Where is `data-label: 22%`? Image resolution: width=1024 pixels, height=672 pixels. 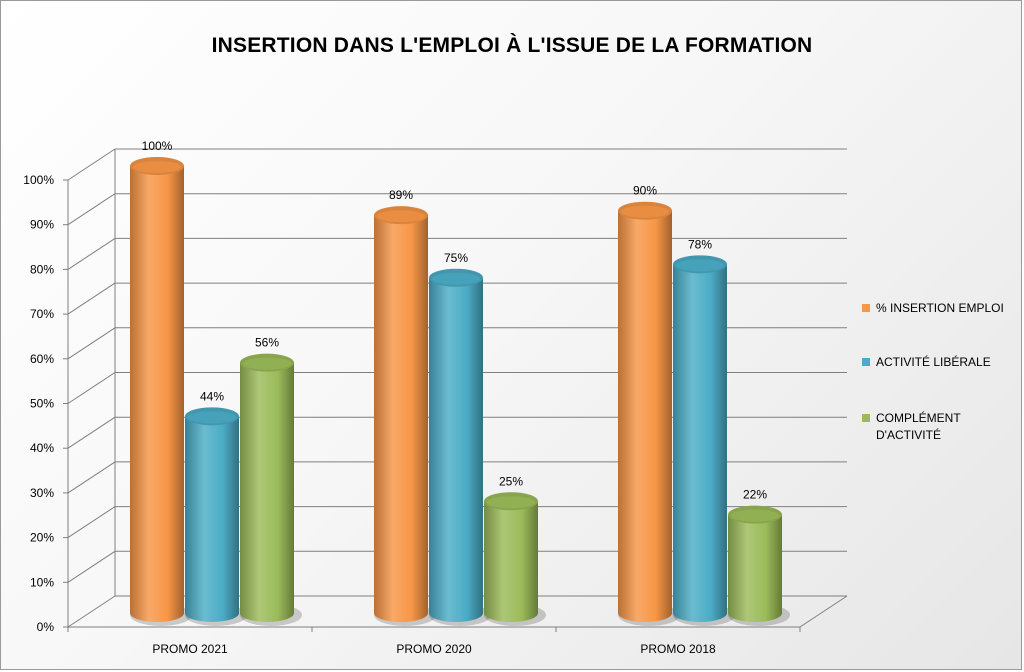 data-label: 22% is located at coordinates (755, 495).